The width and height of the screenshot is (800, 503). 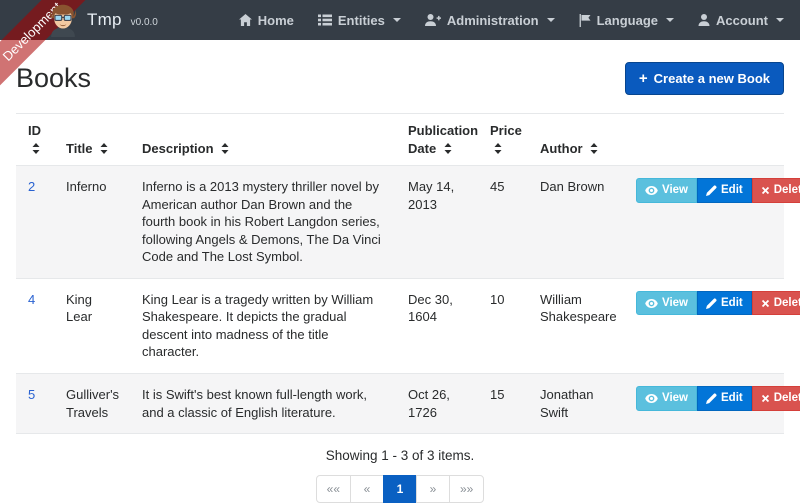 I want to click on user-plus-icon, so click(x=432, y=20).